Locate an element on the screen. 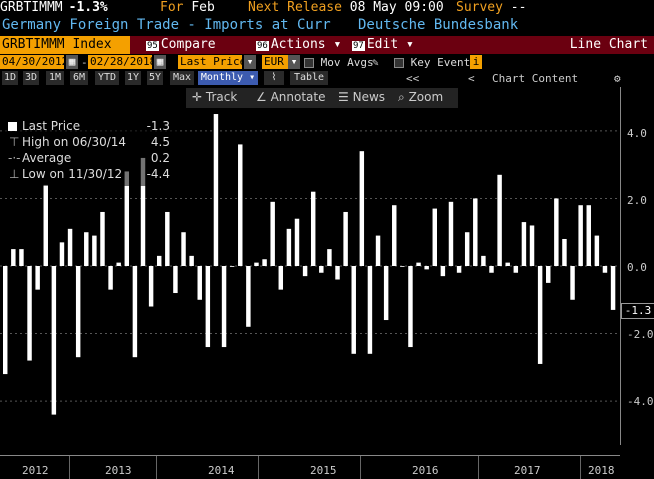 The height and width of the screenshot is (479, 654). period-ytd: YTD is located at coordinates (107, 78).